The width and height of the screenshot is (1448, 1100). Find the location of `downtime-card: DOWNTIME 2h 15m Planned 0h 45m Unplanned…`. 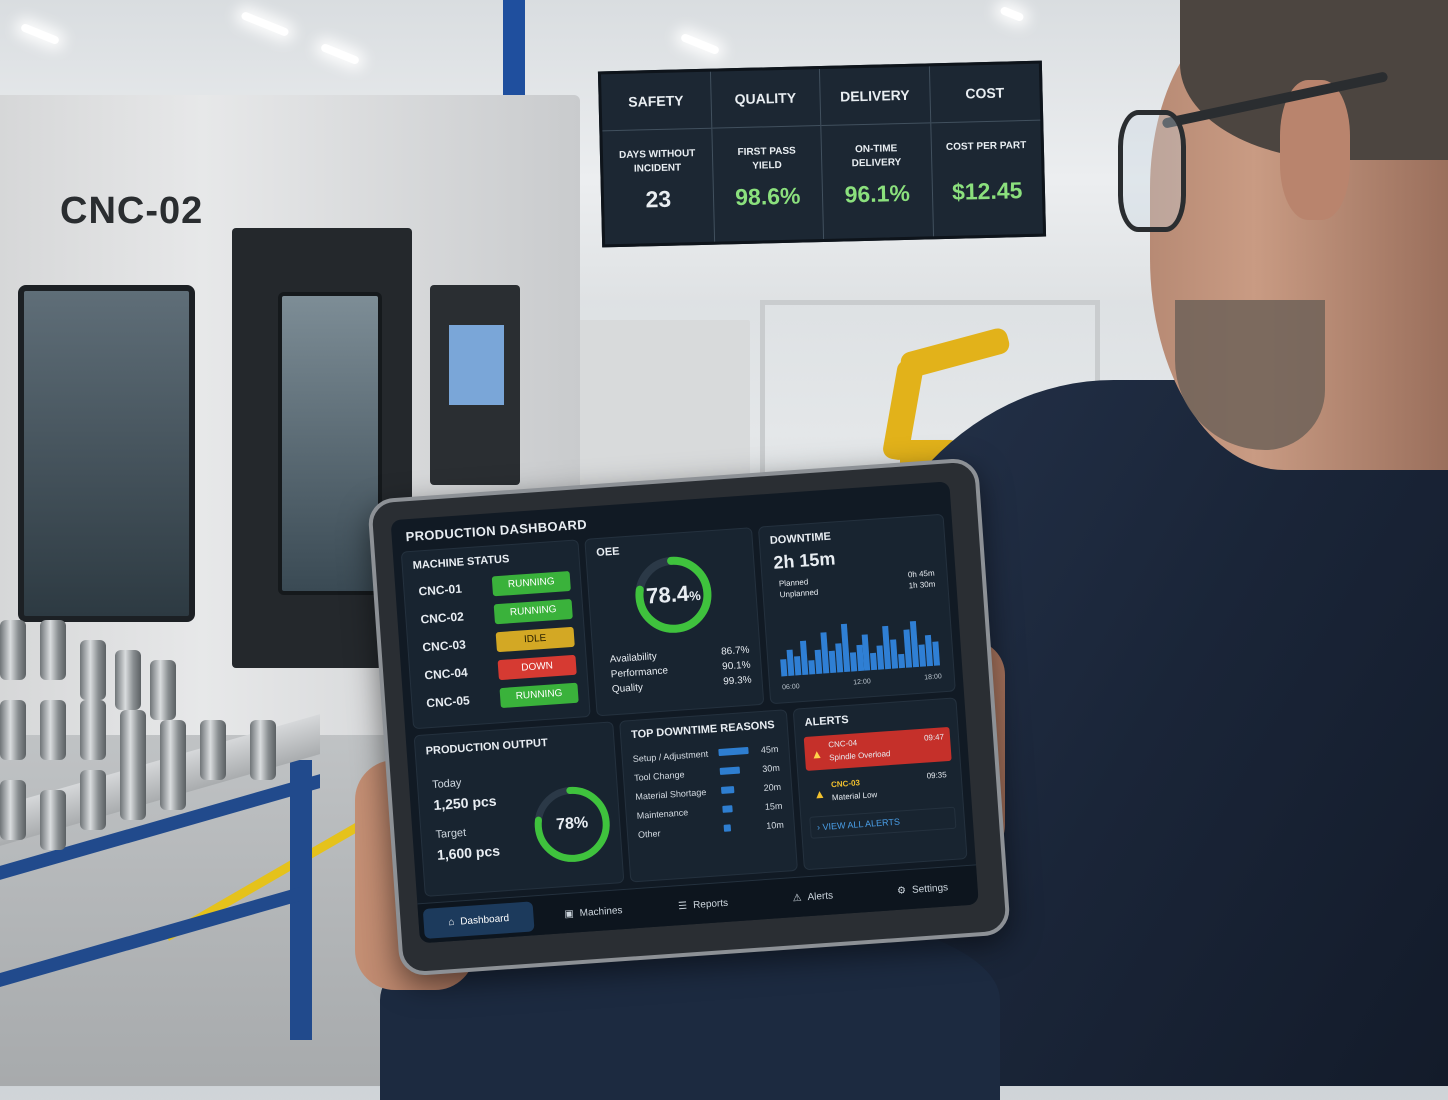

downtime-card: DOWNTIME 2h 15m Planned 0h 45m Unplanned… is located at coordinates (856, 609).